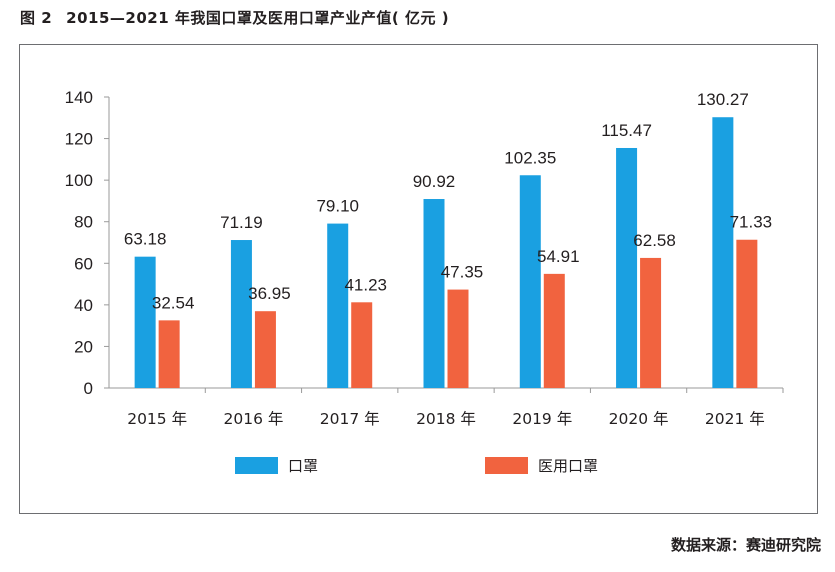 Image resolution: width=835 pixels, height=572 pixels. Describe the element at coordinates (639, 419) in the screenshot. I see `x-tick-label: 2020 年` at that location.